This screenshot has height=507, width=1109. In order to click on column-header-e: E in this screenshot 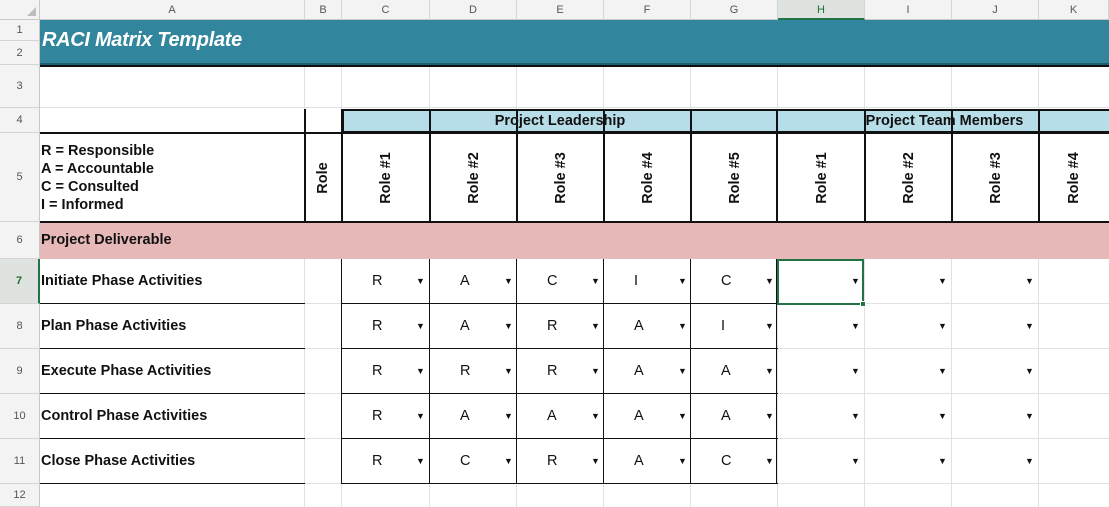, I will do `click(560, 10)`.